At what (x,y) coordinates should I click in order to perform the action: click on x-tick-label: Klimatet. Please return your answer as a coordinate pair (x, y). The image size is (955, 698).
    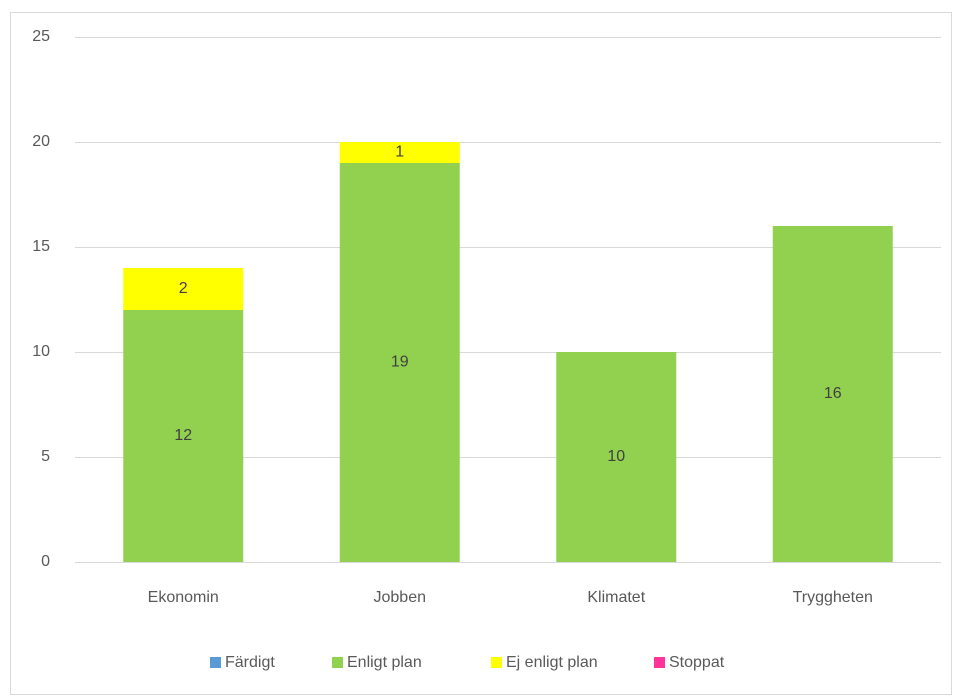
    Looking at the image, I should click on (616, 597).